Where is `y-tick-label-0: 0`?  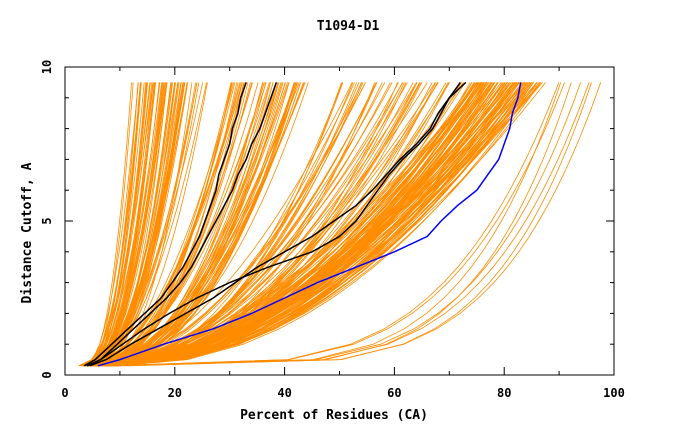 y-tick-label-0: 0 is located at coordinates (47, 374).